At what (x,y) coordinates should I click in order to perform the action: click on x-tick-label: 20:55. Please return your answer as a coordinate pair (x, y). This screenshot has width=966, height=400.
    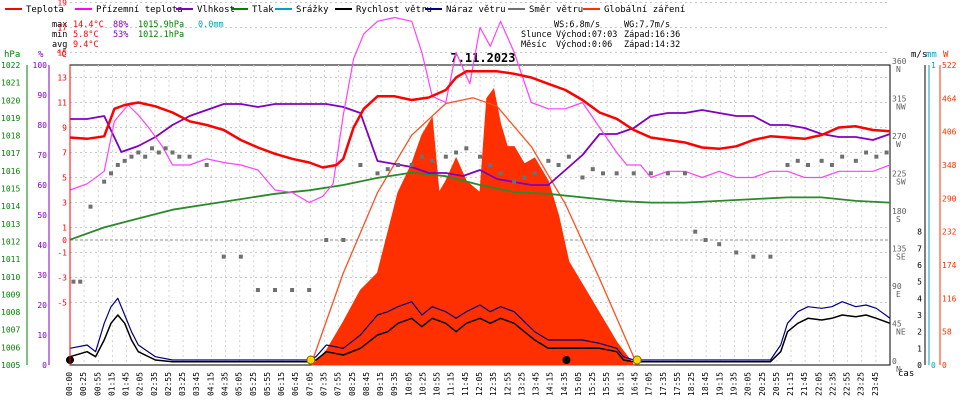
    Looking at the image, I should click on (776, 384).